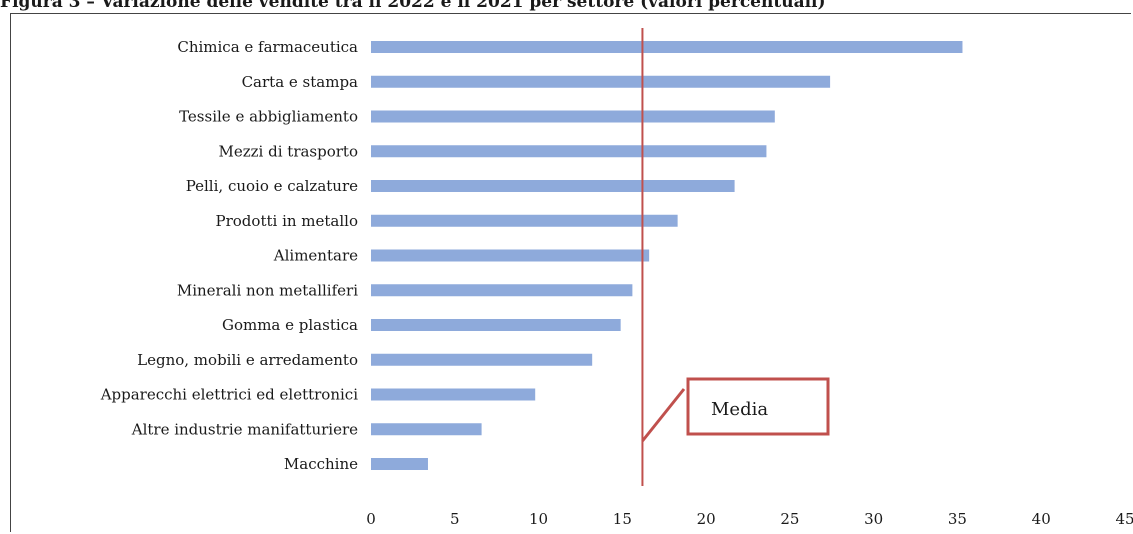 The image size is (1133, 534). What do you see at coordinates (663, 415) in the screenshot?
I see `annotation-leader-line` at bounding box center [663, 415].